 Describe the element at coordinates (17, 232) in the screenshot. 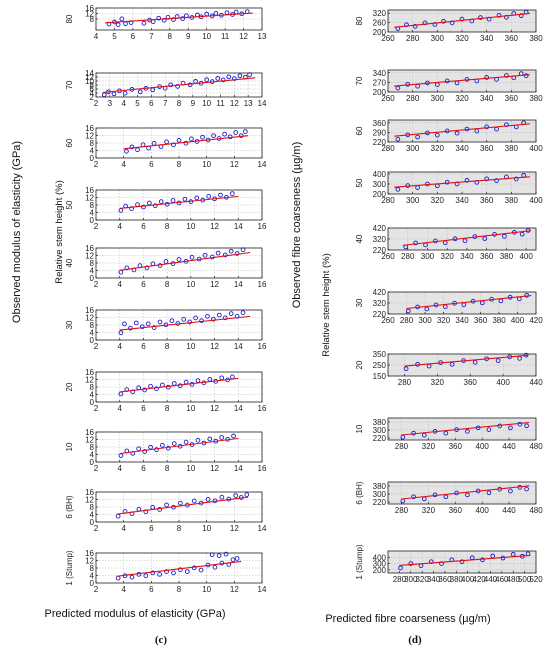

I see `panel-c-ylabel: Observed modulus of elasticity (GPa)` at that location.